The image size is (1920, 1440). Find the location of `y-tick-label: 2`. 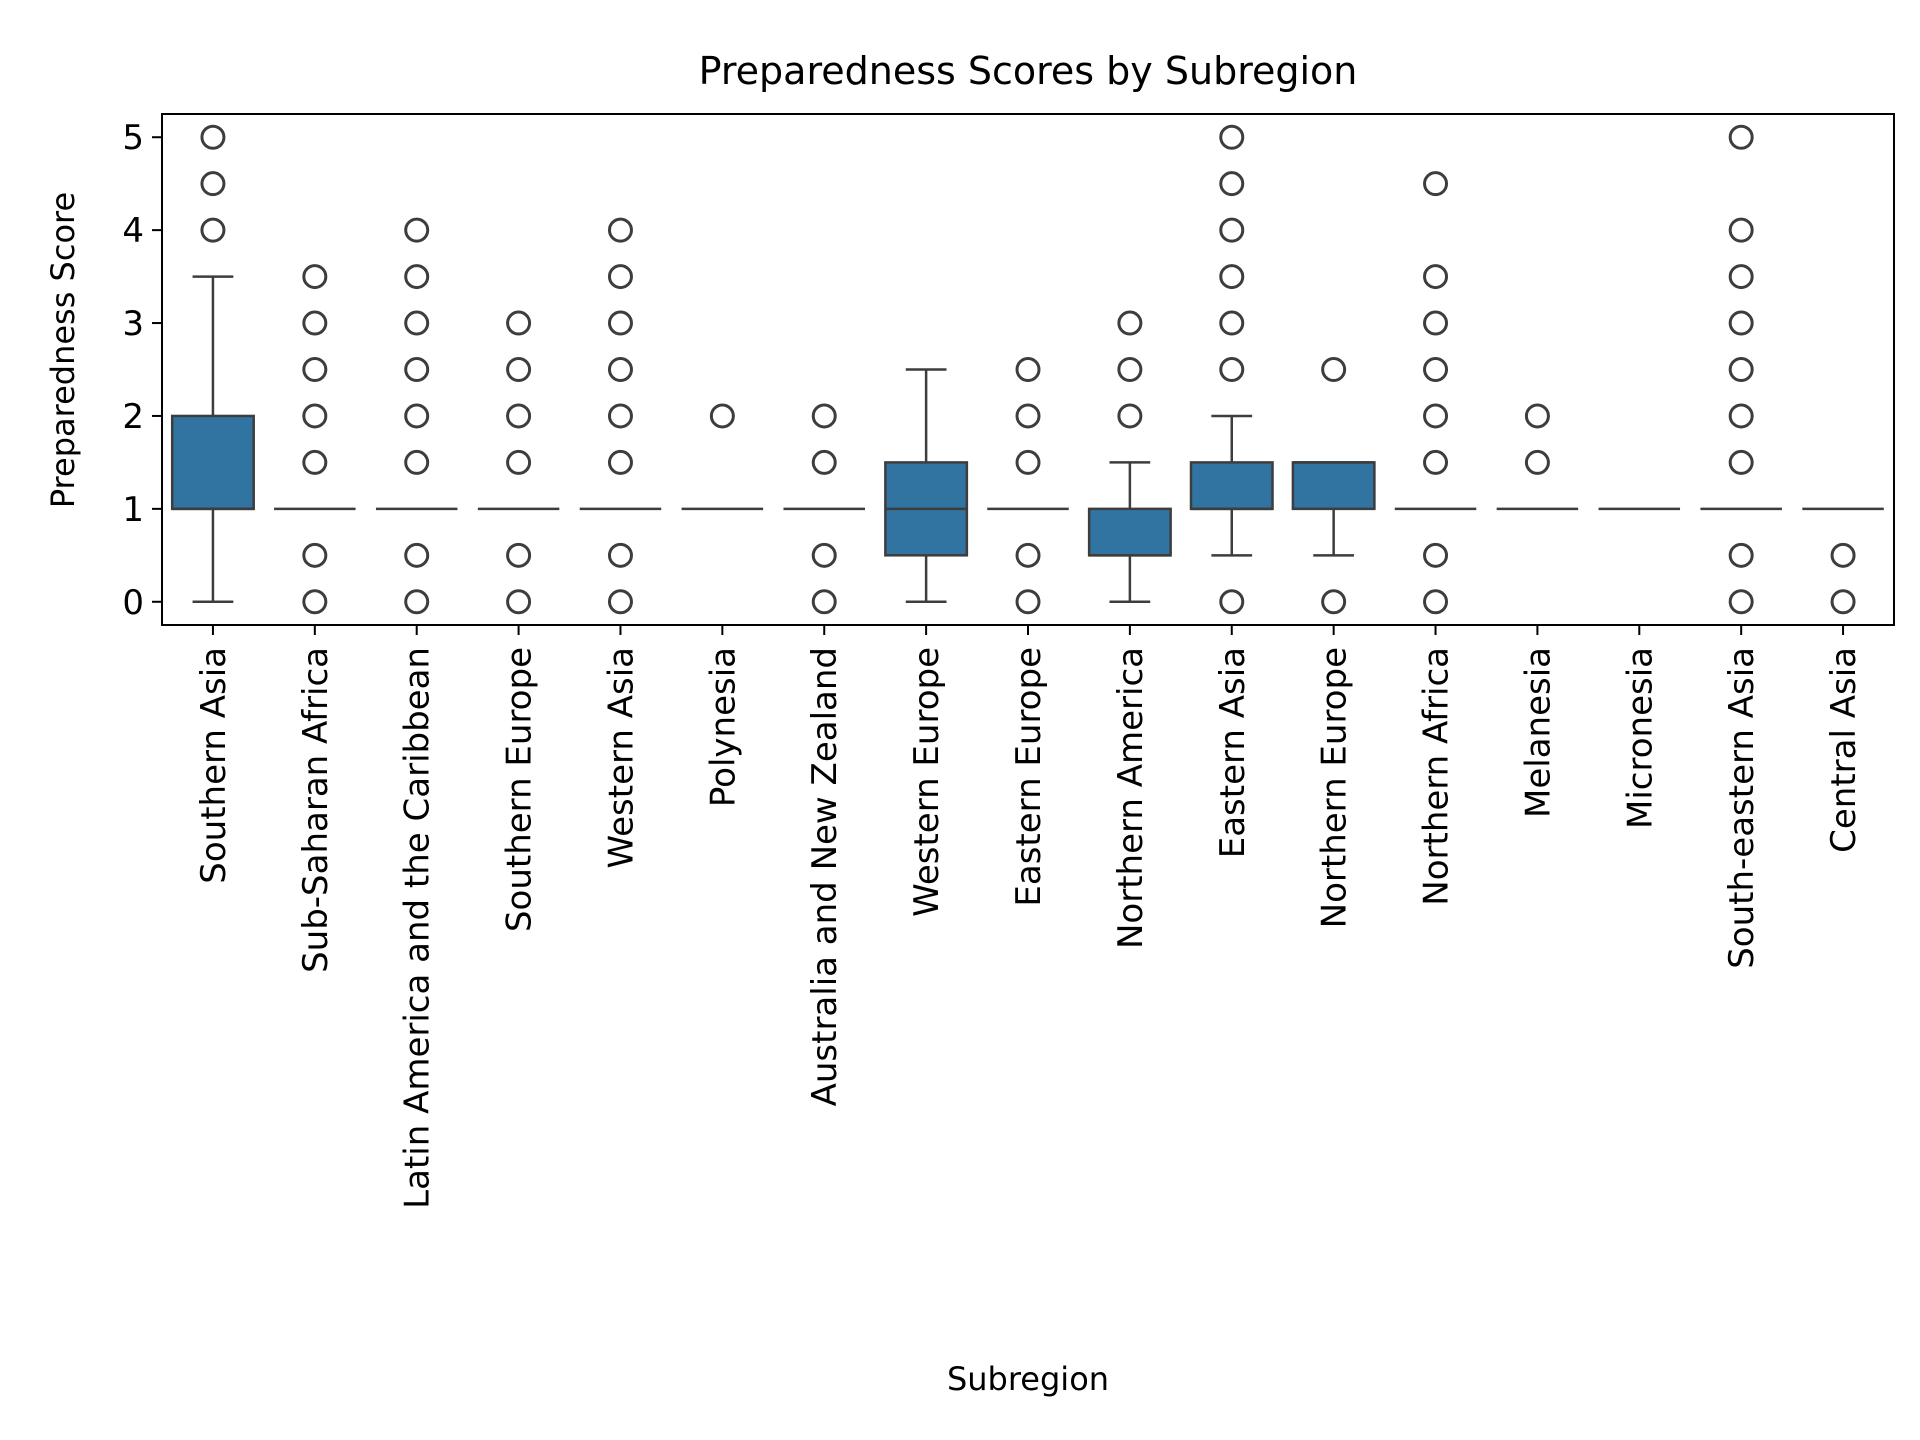

y-tick-label: 2 is located at coordinates (133, 417).